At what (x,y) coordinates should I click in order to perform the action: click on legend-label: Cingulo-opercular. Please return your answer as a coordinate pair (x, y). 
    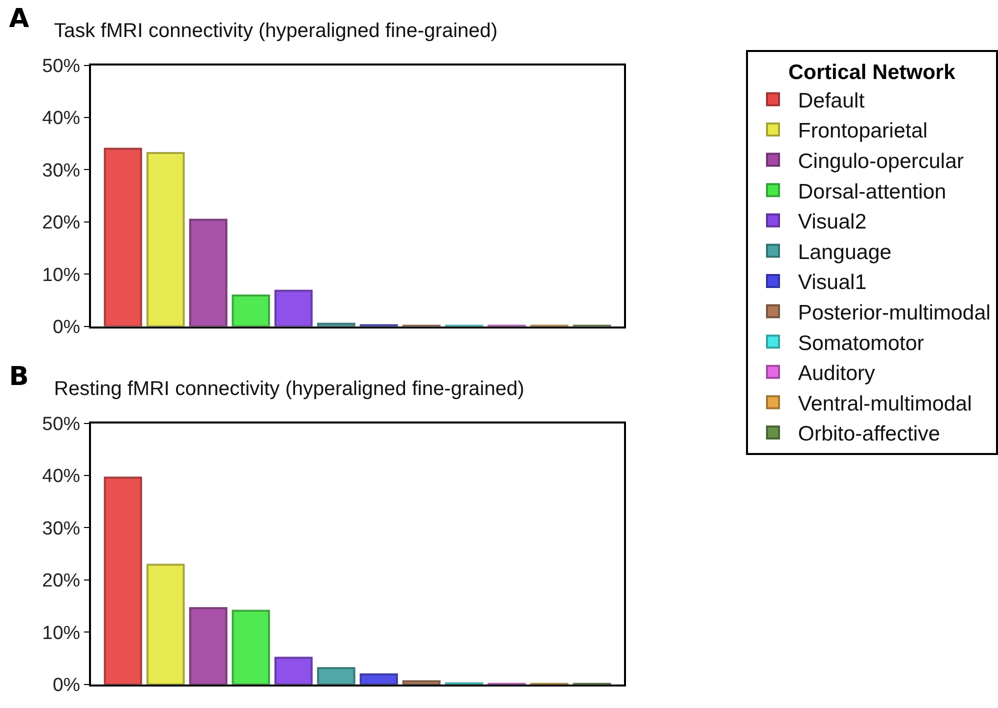
    Looking at the image, I should click on (881, 161).